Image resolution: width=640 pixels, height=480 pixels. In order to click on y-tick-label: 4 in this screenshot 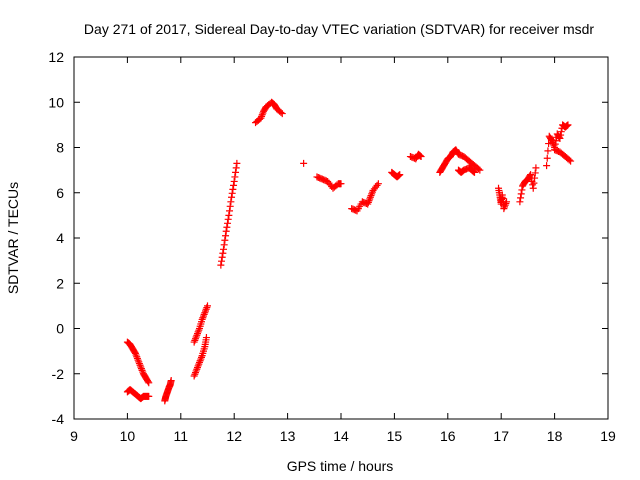, I will do `click(60, 238)`.